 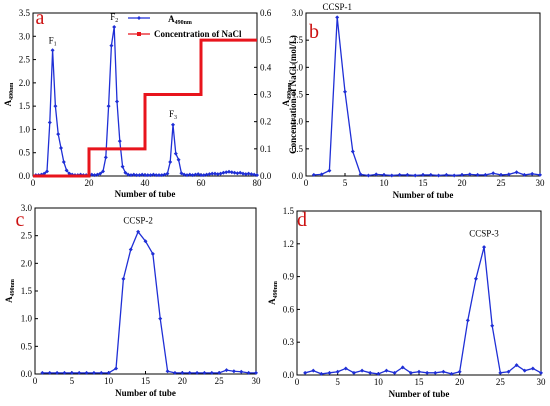 What do you see at coordinates (33, 183) in the screenshot?
I see `x-tick-label: 0` at bounding box center [33, 183].